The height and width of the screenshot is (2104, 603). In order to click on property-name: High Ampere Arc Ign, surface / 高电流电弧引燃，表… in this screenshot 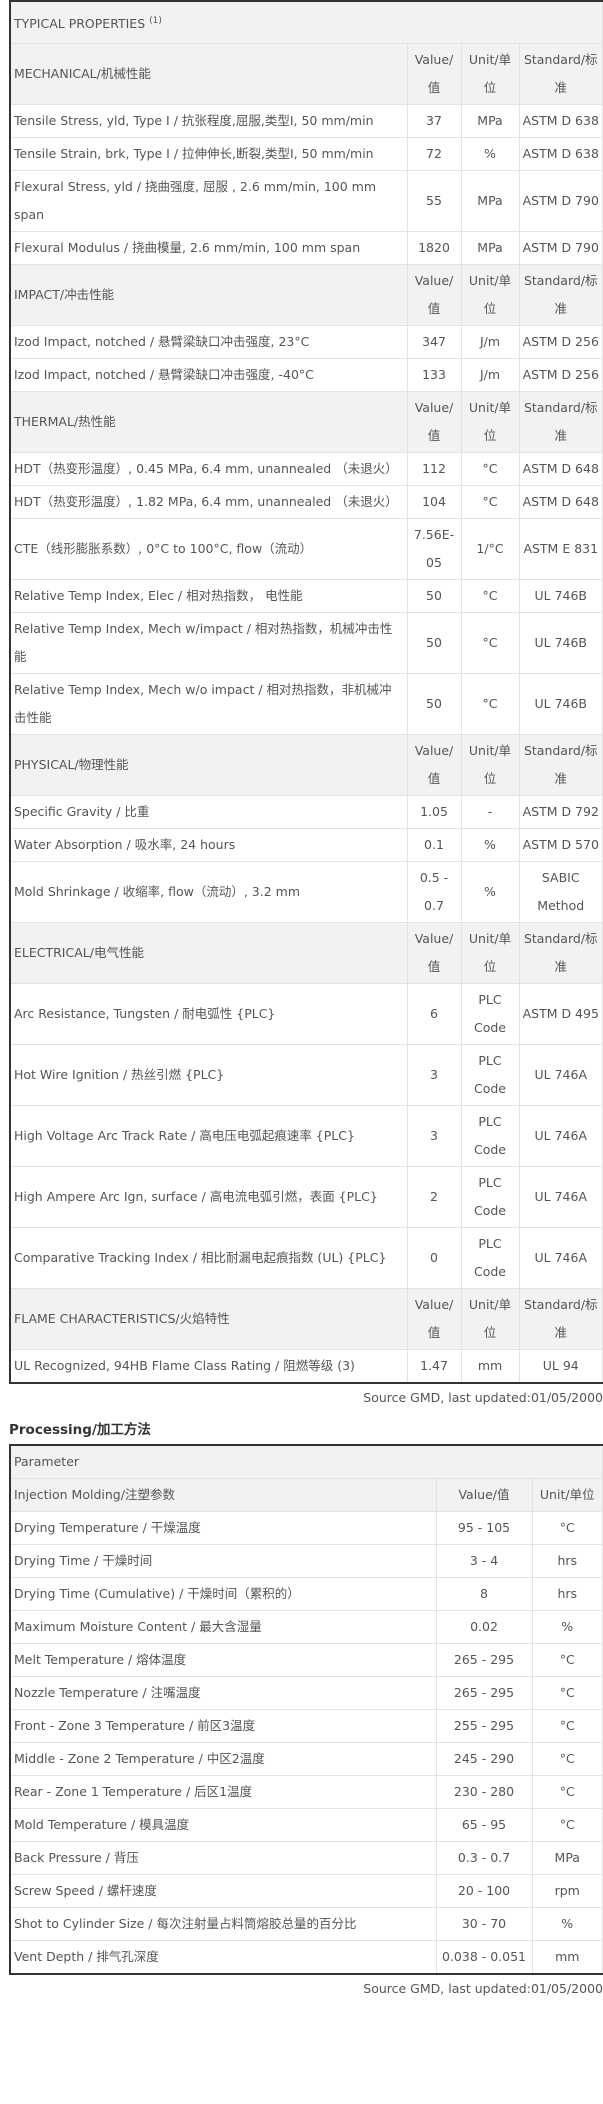, I will do `click(208, 1197)`.